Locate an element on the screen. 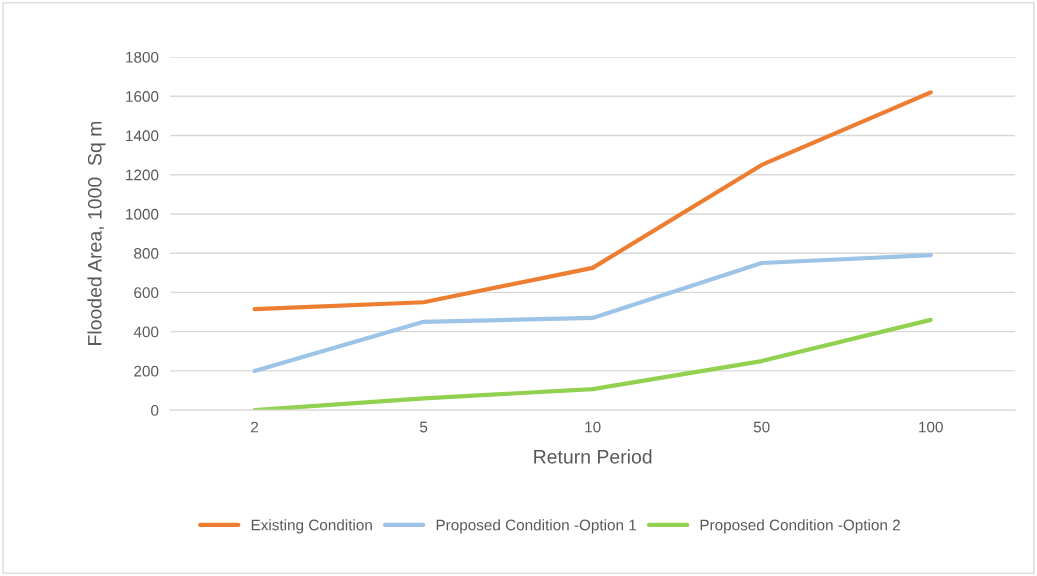 The image size is (1037, 576). x-tick-label: 100 is located at coordinates (931, 427).